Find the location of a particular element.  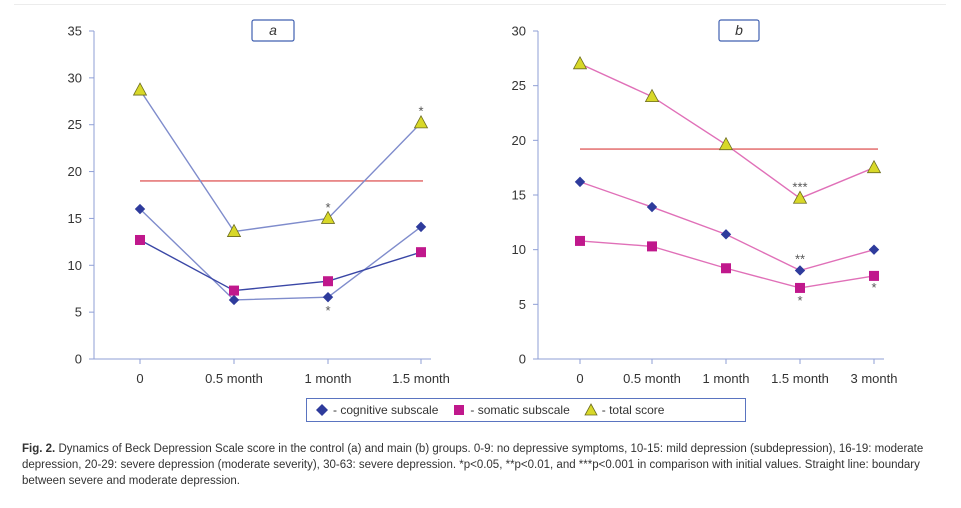

square-marker-icon is located at coordinates (459, 410).